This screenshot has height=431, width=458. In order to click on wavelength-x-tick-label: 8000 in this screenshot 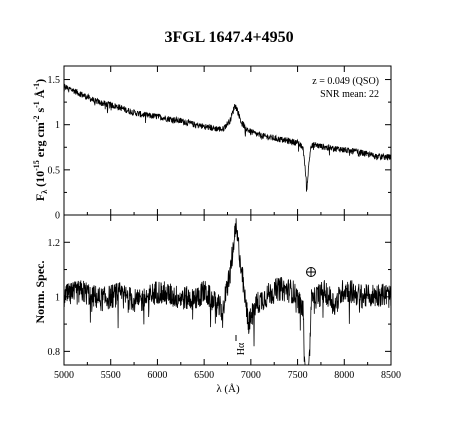, I will do `click(344, 375)`.